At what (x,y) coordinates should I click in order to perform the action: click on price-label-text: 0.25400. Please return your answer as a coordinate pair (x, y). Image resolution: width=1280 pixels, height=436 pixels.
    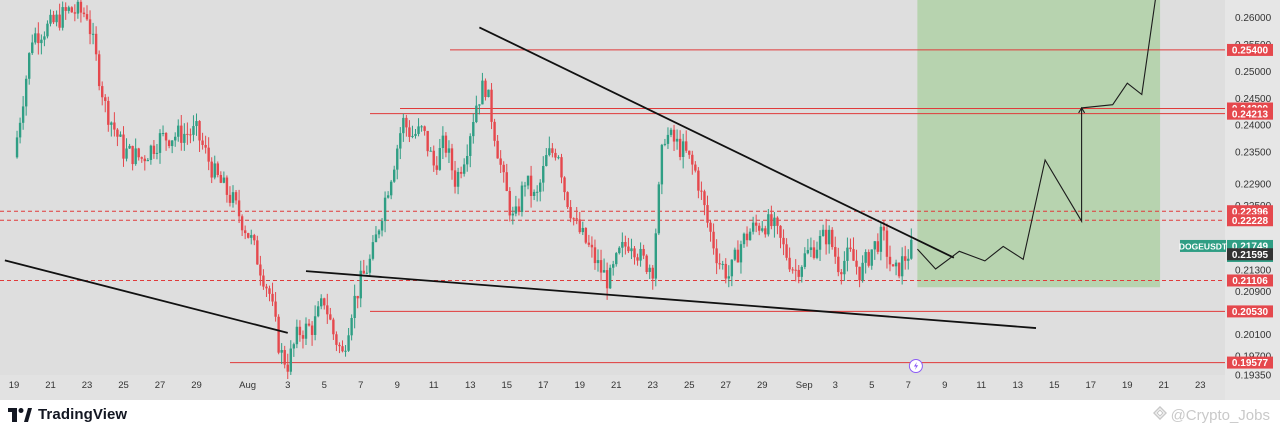
    Looking at the image, I should click on (1250, 51).